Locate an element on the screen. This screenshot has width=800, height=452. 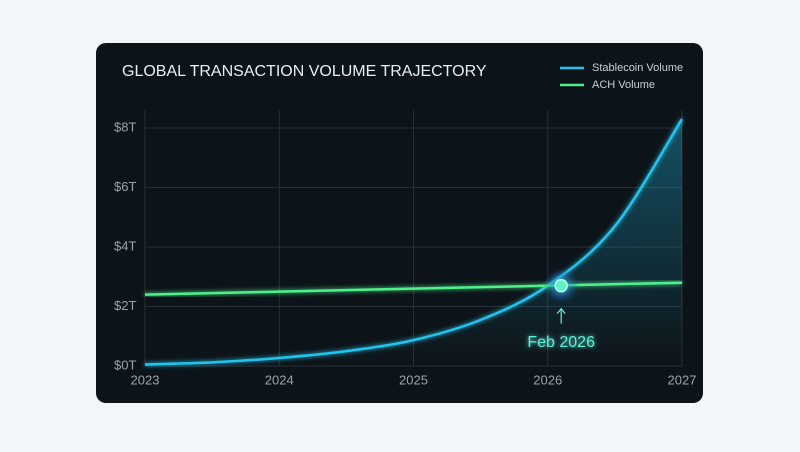
y-tick-label: $8T is located at coordinates (125, 126).